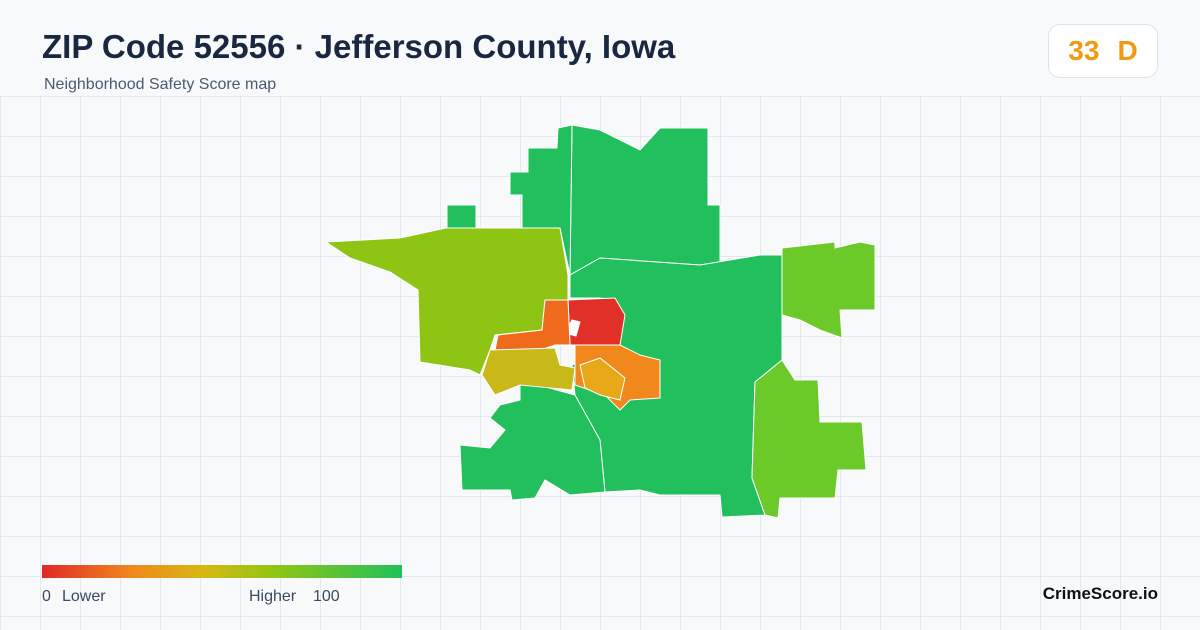  Describe the element at coordinates (46, 596) in the screenshot. I see `legend-min: 0` at that location.